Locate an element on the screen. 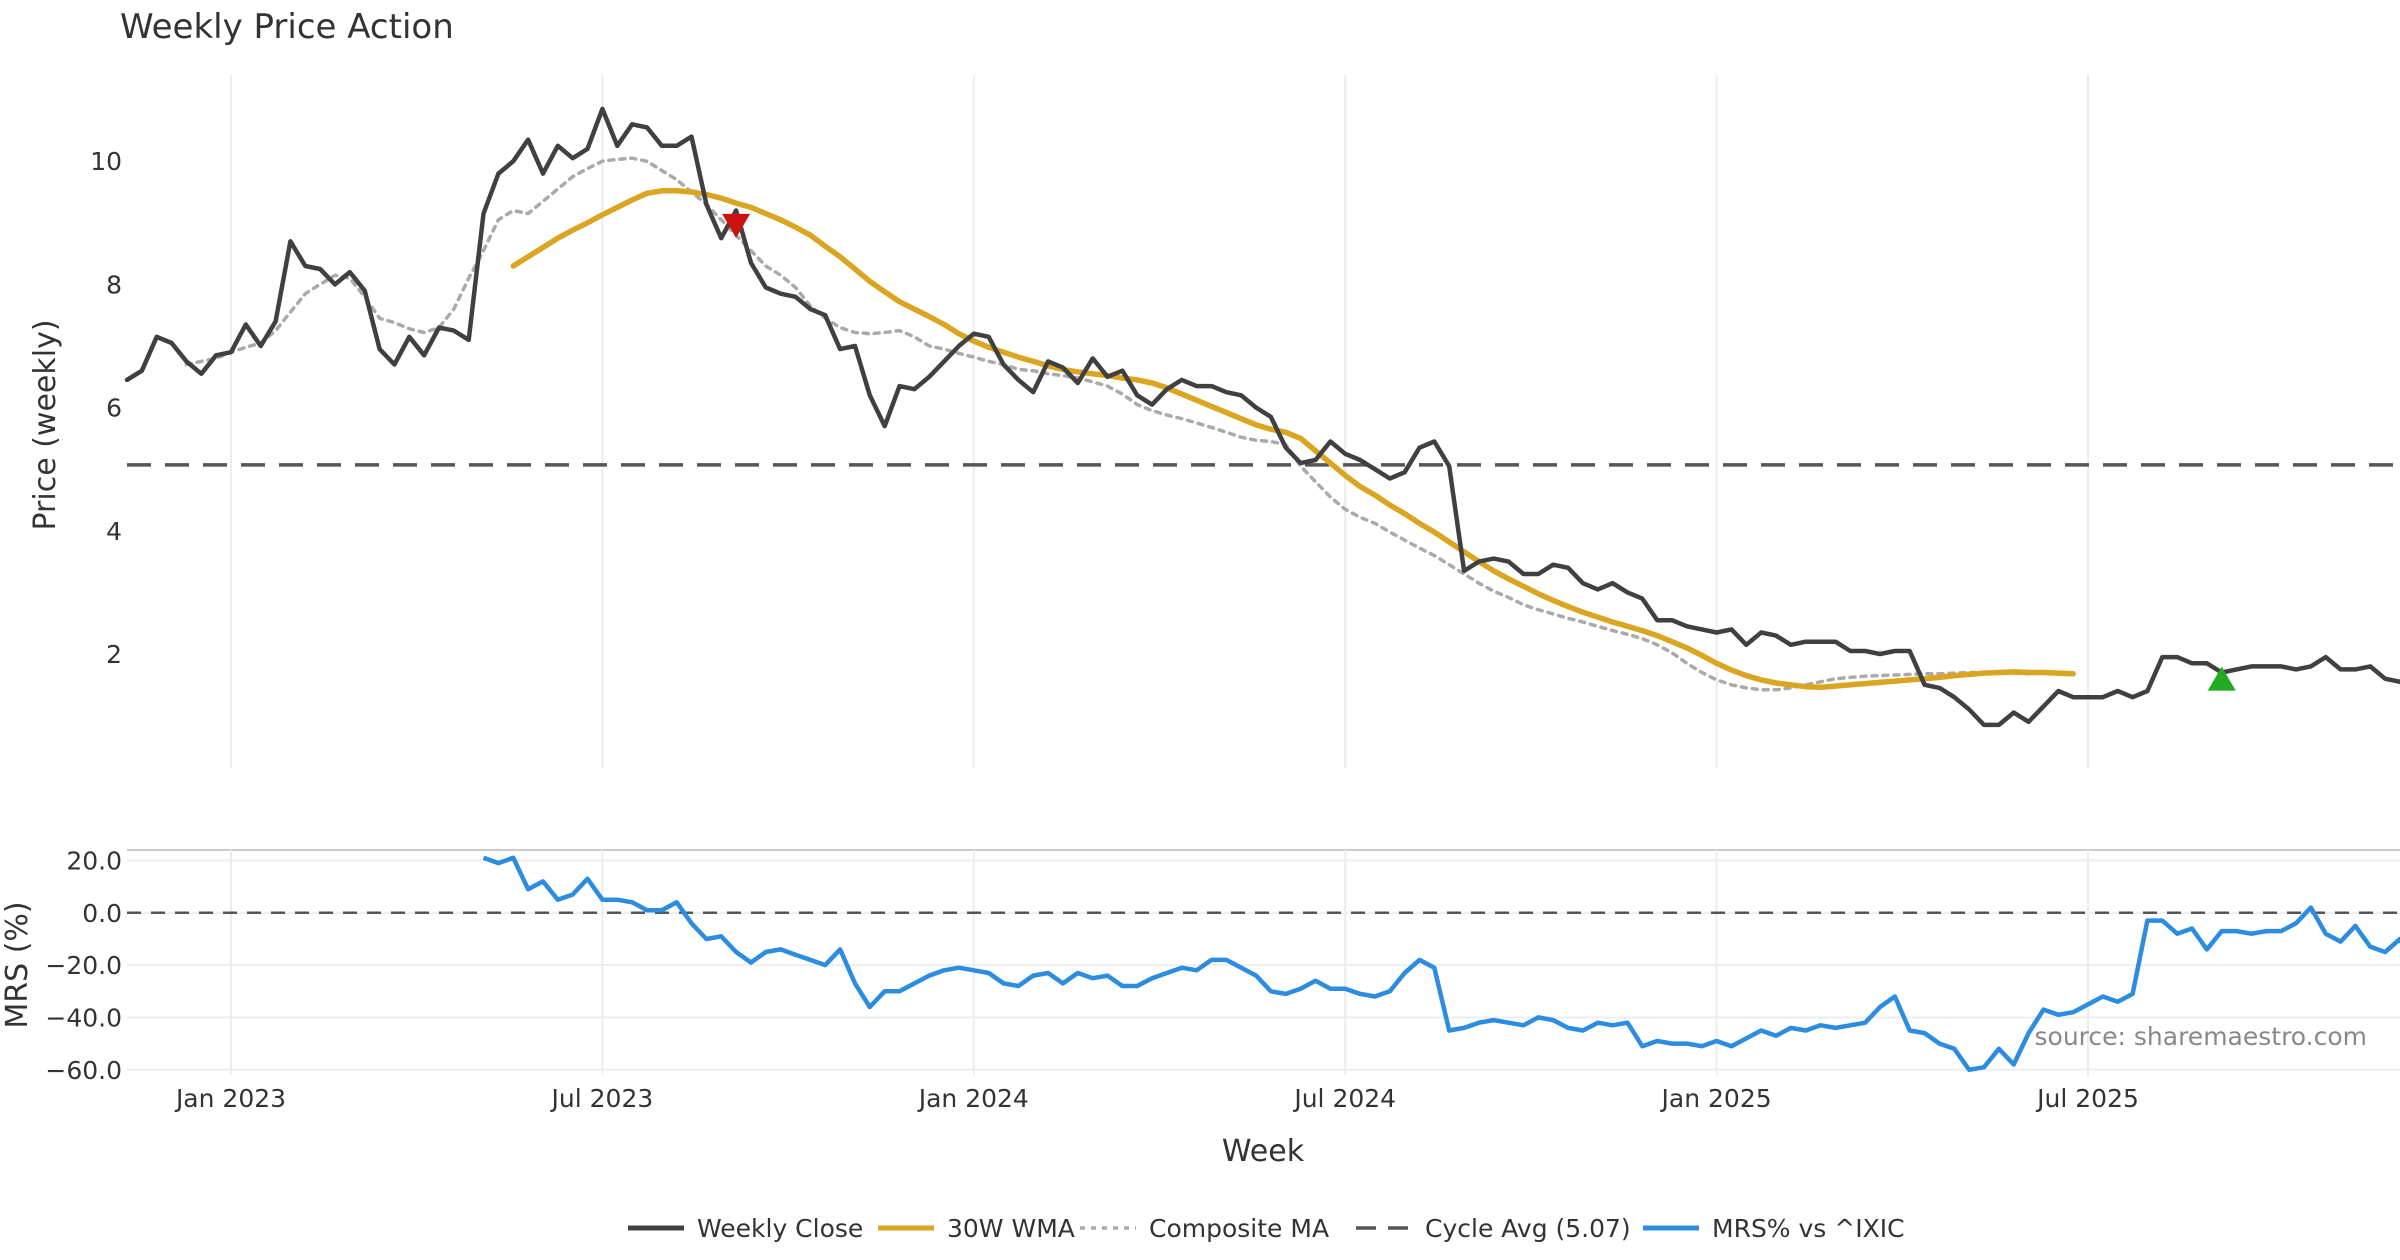 This screenshot has width=2400, height=1260. mrs-series-group is located at coordinates (1441, 964).